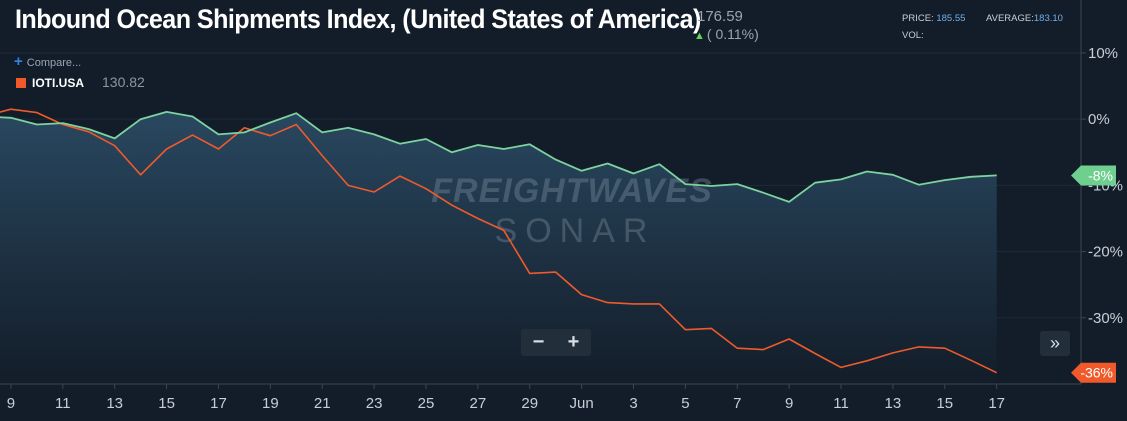 The height and width of the screenshot is (421, 1127). Describe the element at coordinates (1105, 318) in the screenshot. I see `y-tick-label: -30%` at that location.